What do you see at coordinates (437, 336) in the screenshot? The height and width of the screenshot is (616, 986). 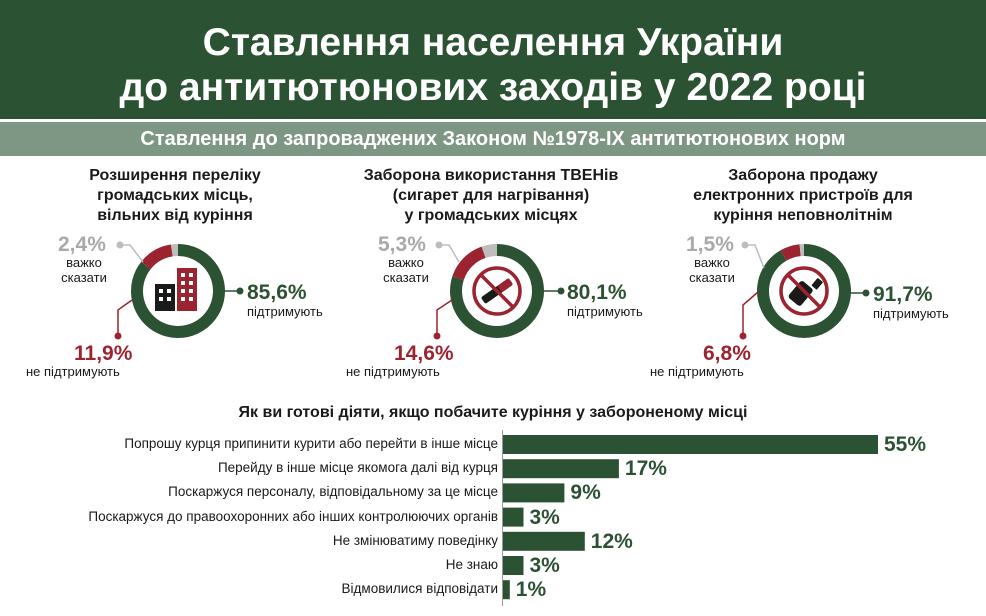 I see `donut-2-oppose-dot` at bounding box center [437, 336].